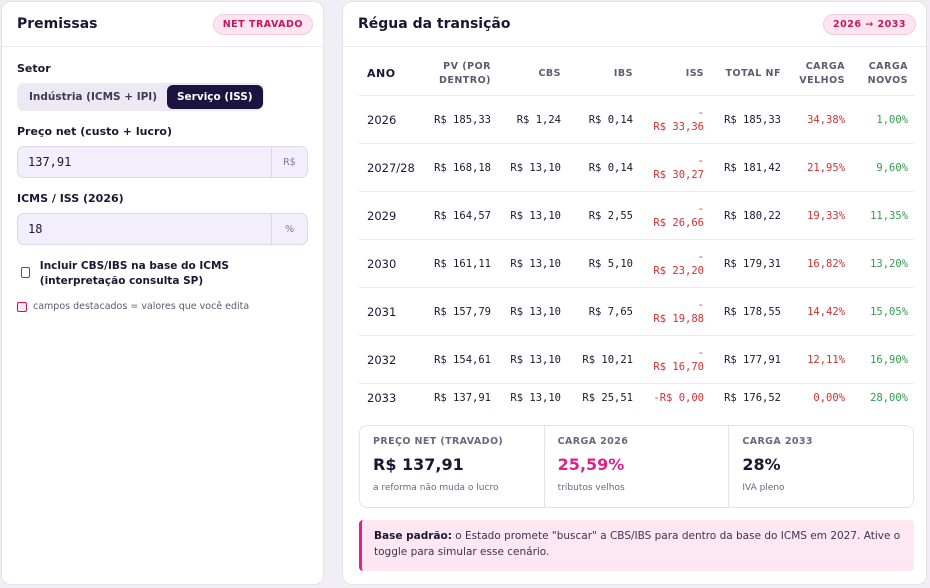 This screenshot has height=588, width=930. What do you see at coordinates (93, 97) in the screenshot?
I see `setor-option-industria: Indústria (ICMS + IPI)` at bounding box center [93, 97].